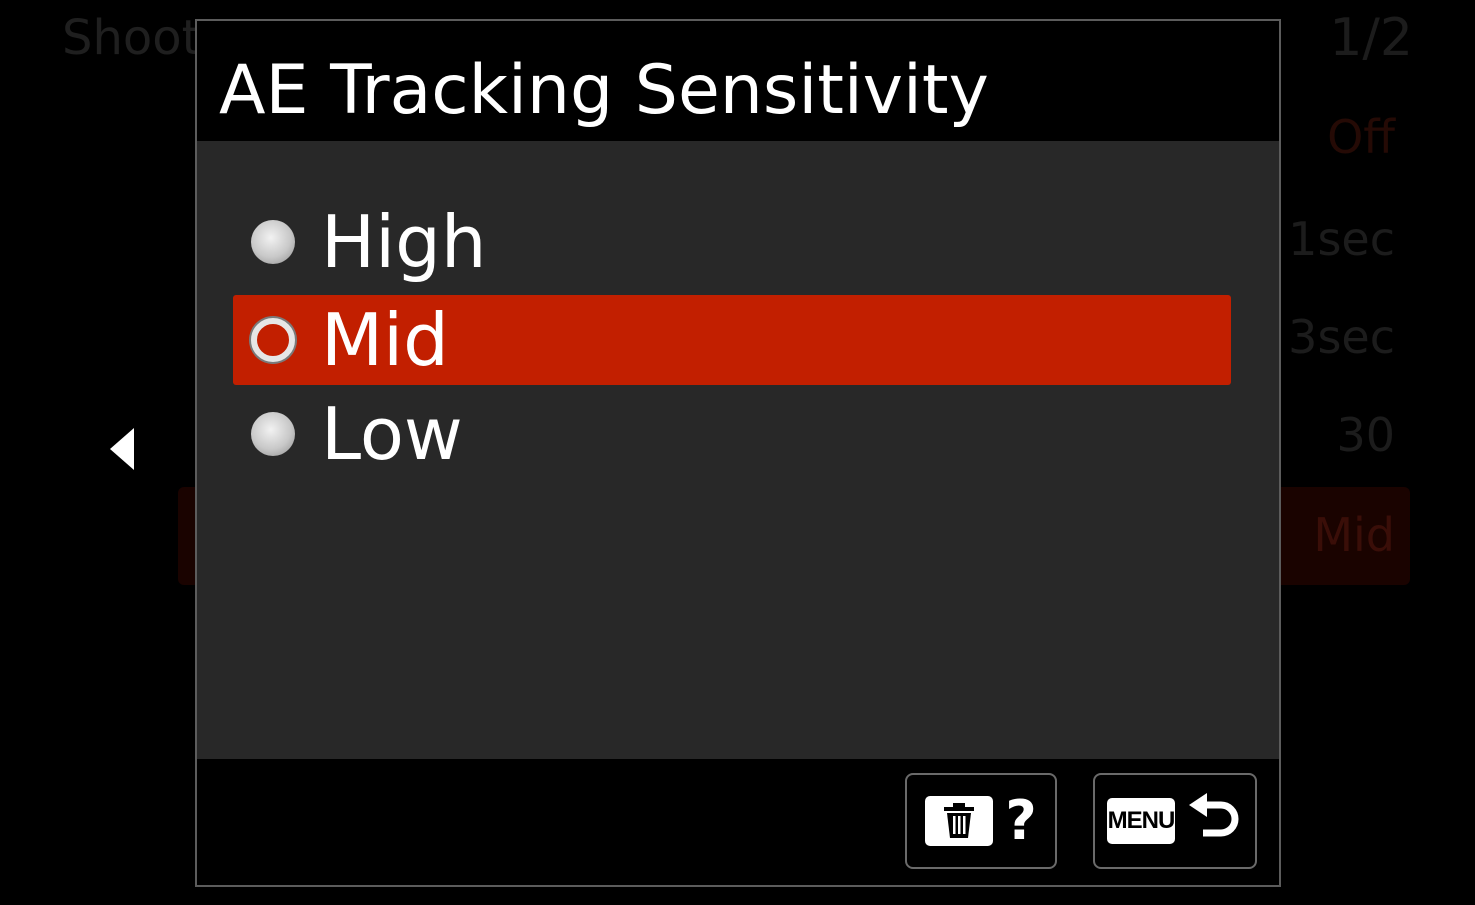 This screenshot has height=905, width=1475. I want to click on trash-icon, so click(959, 821).